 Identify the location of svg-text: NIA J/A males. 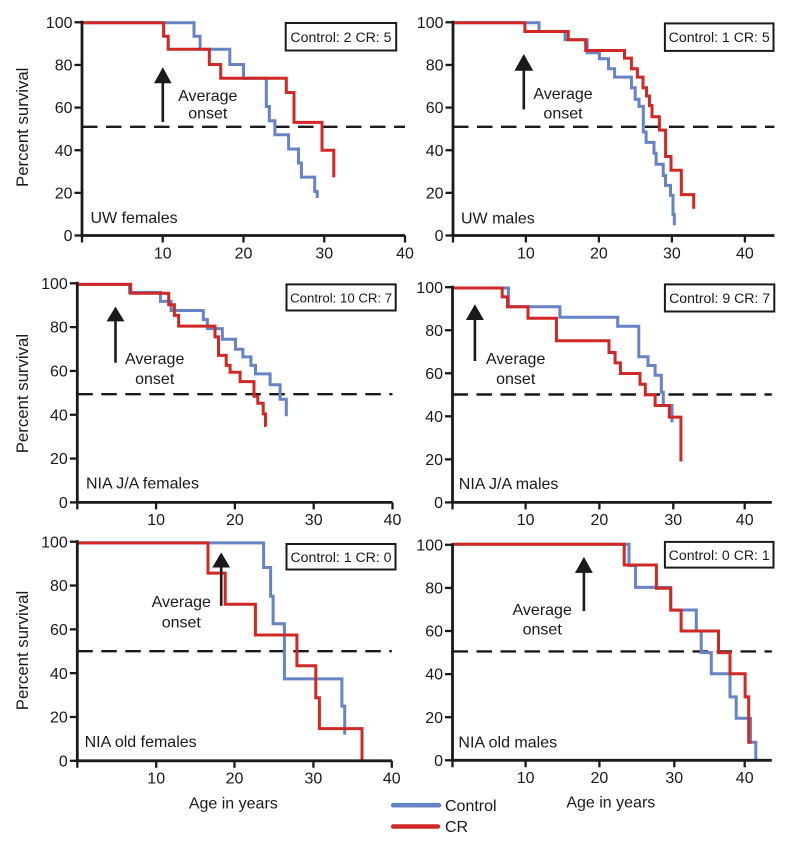
(509, 484).